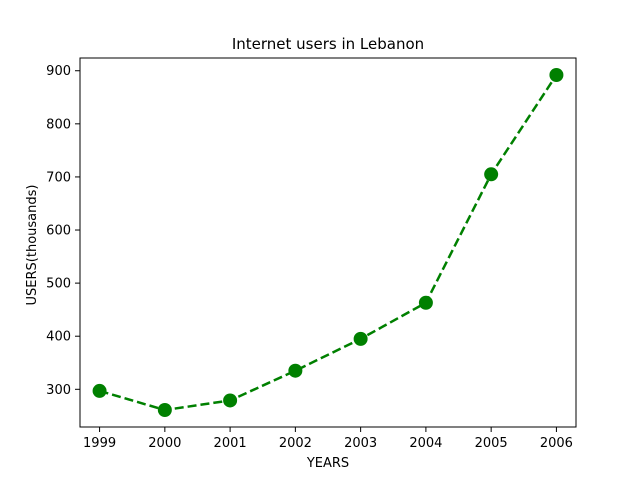  Describe the element at coordinates (328, 439) in the screenshot. I see `x-axis: 1999 2000 2001 2002 2003 2004 2005 2006` at that location.